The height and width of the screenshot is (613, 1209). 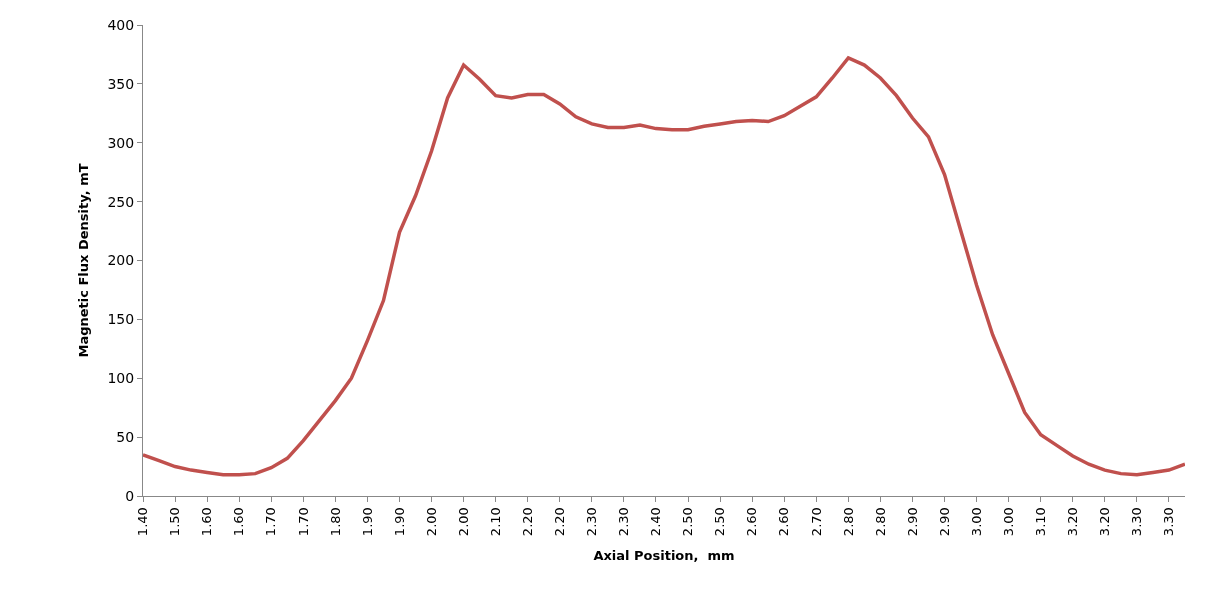 I want to click on y-tick-label: 150, so click(x=121, y=319).